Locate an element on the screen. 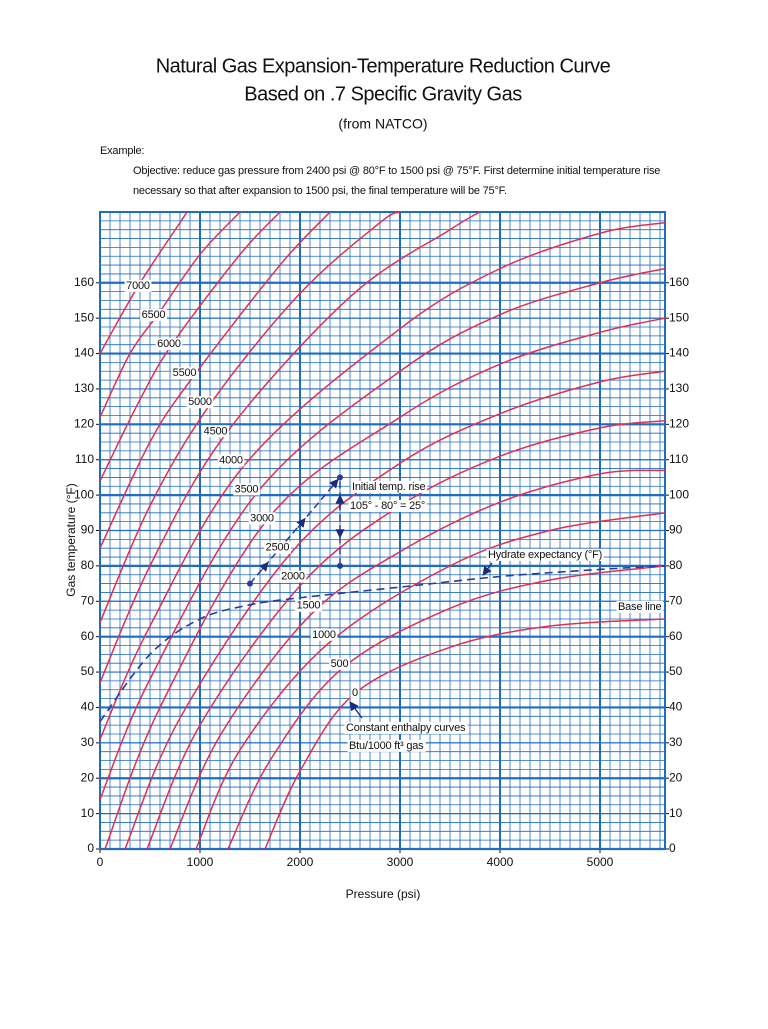 The height and width of the screenshot is (1029, 768). y-tick-label: 150 is located at coordinates (679, 317).